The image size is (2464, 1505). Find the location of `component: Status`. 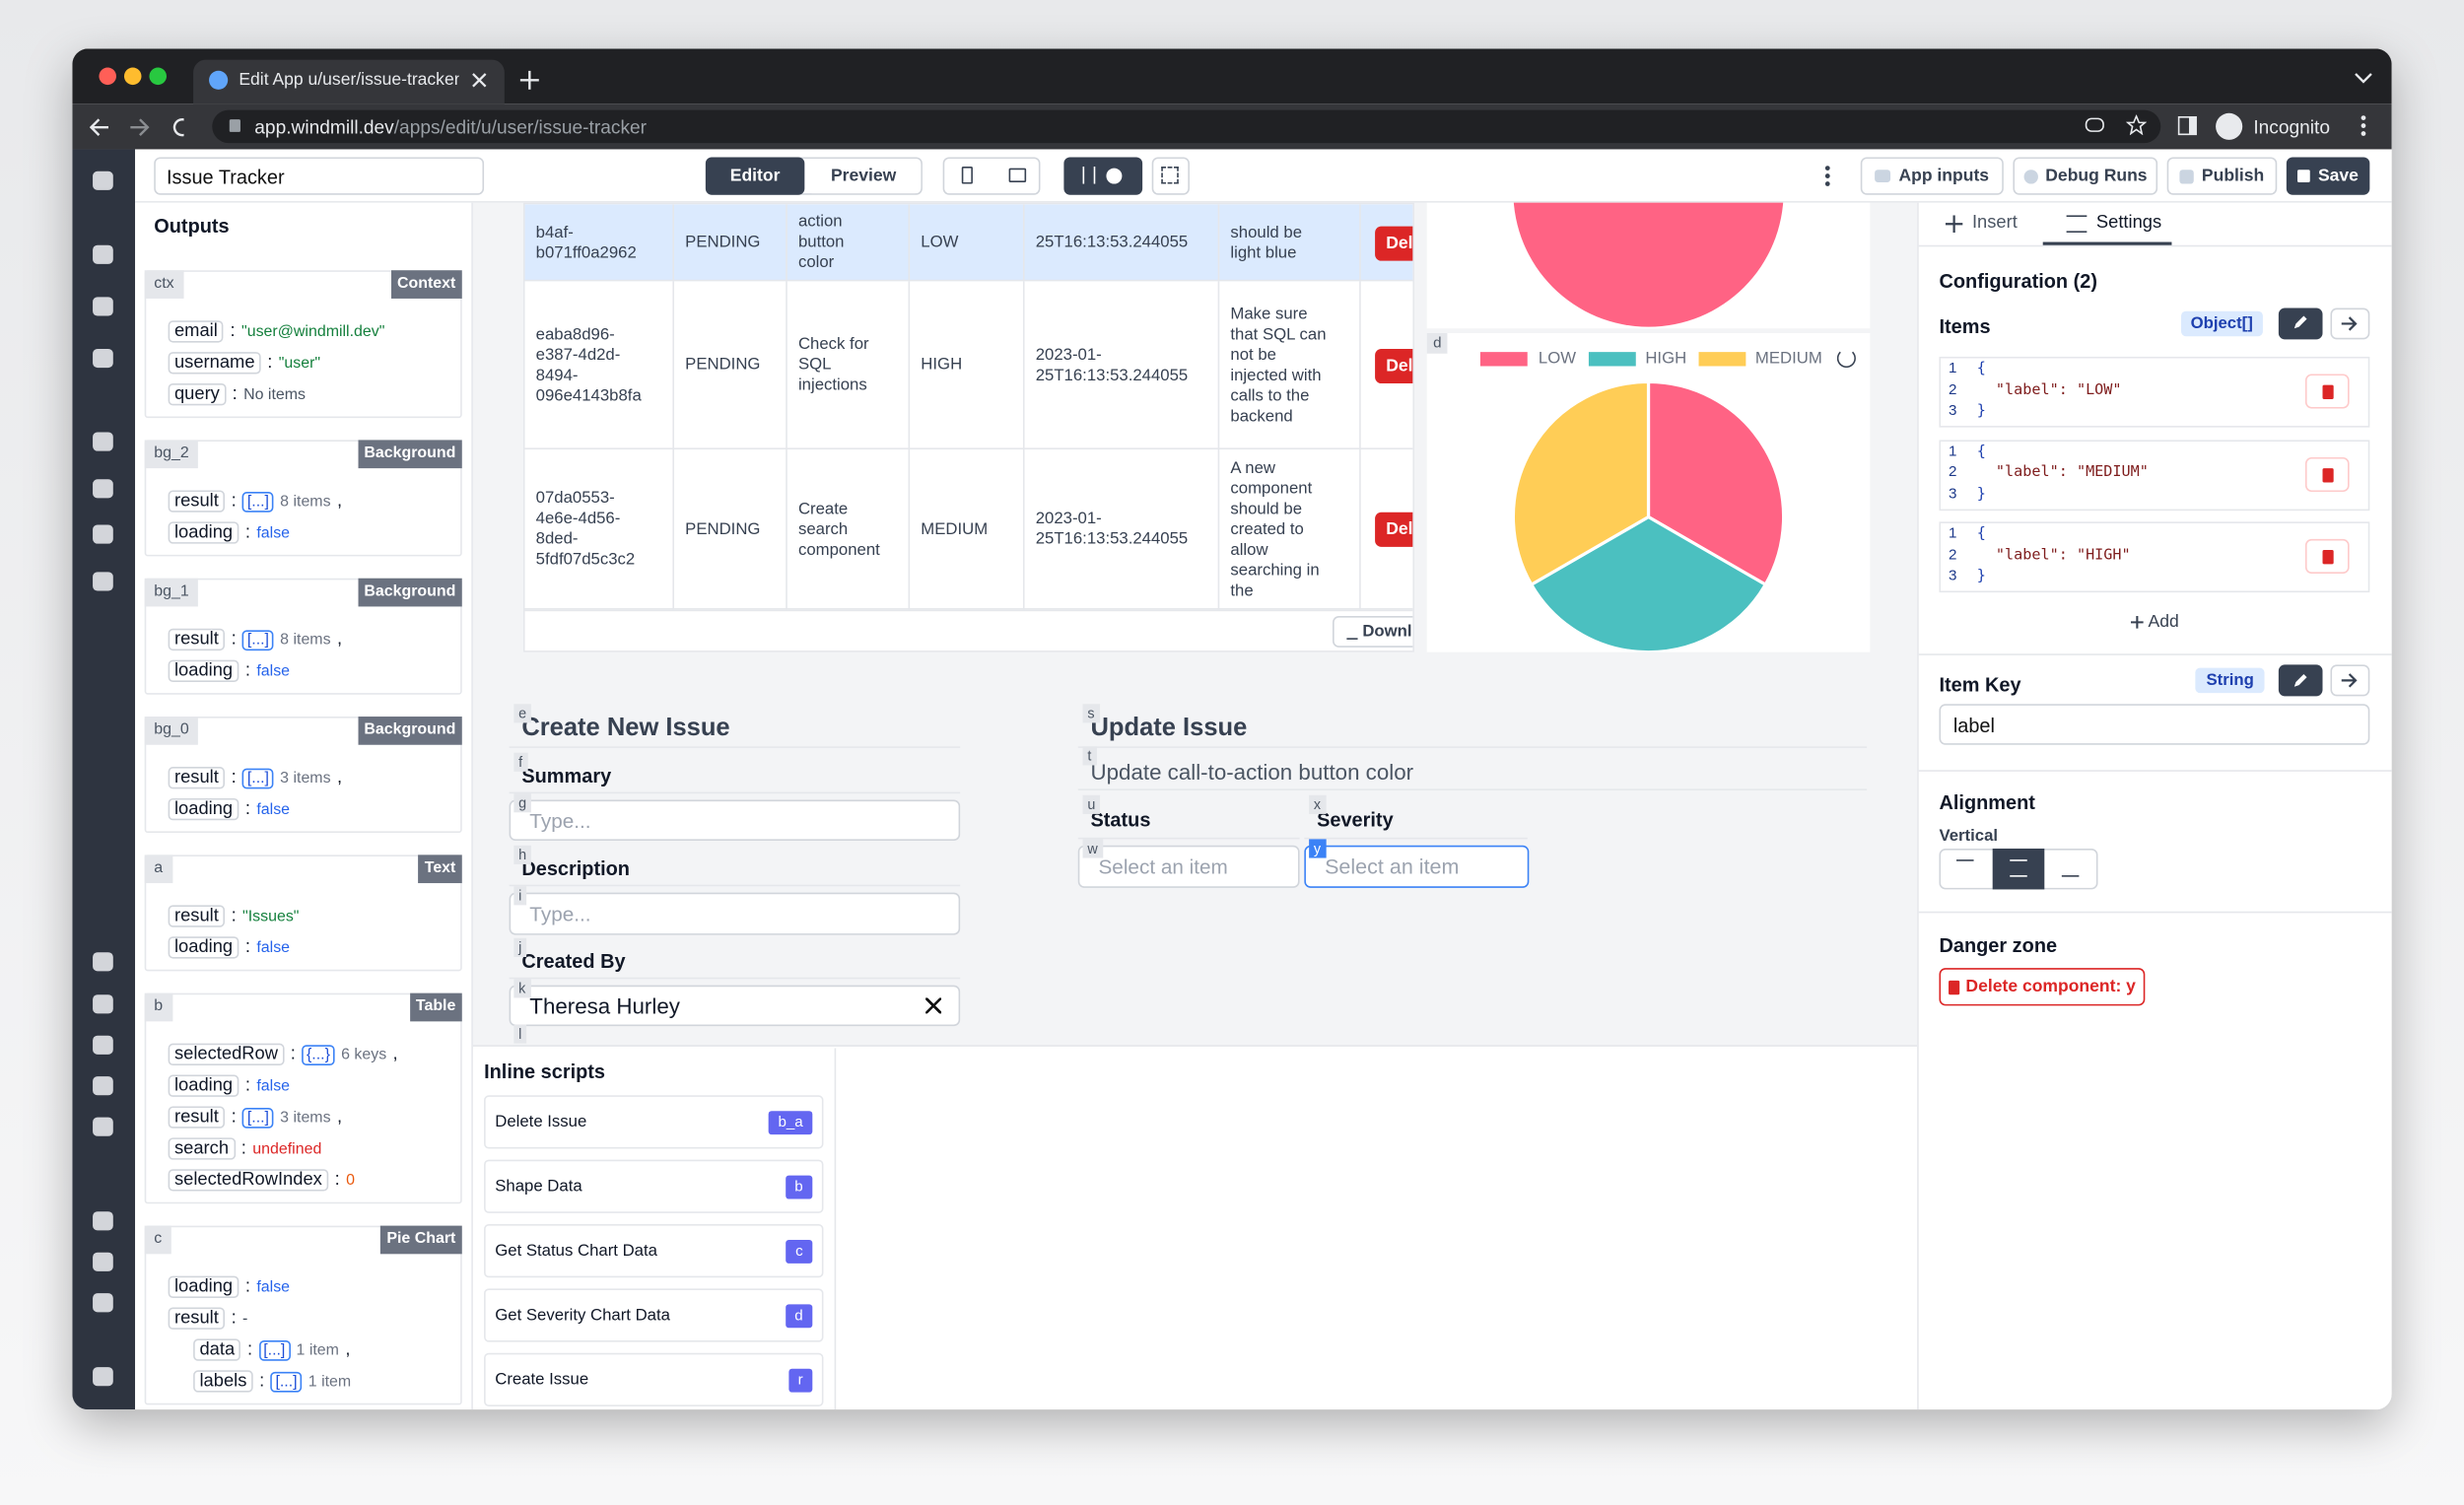

component: Status is located at coordinates (1188, 820).